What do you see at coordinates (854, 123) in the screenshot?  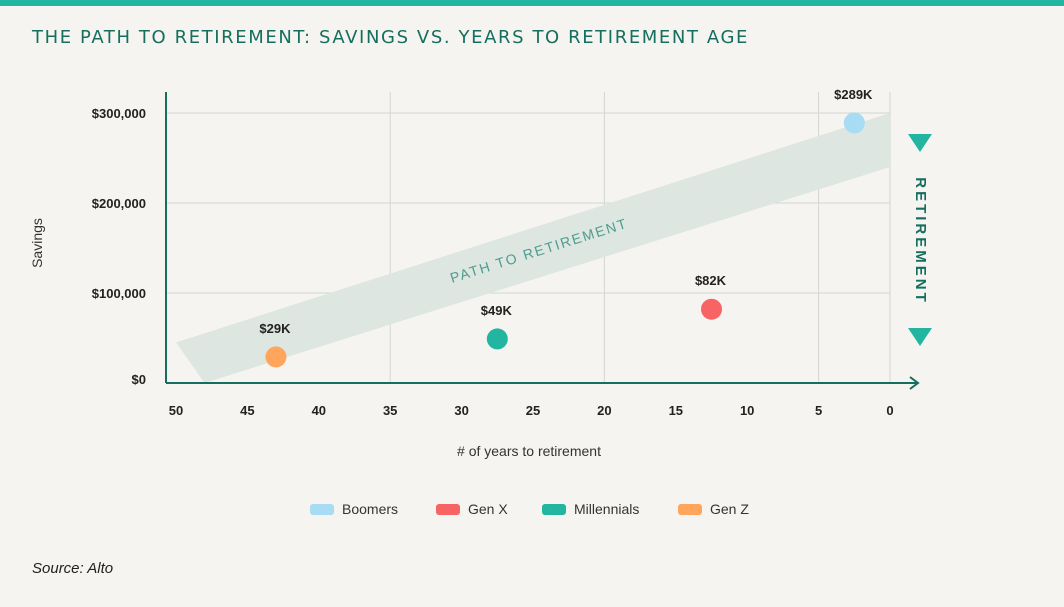 I see `data-point-boomers` at bounding box center [854, 123].